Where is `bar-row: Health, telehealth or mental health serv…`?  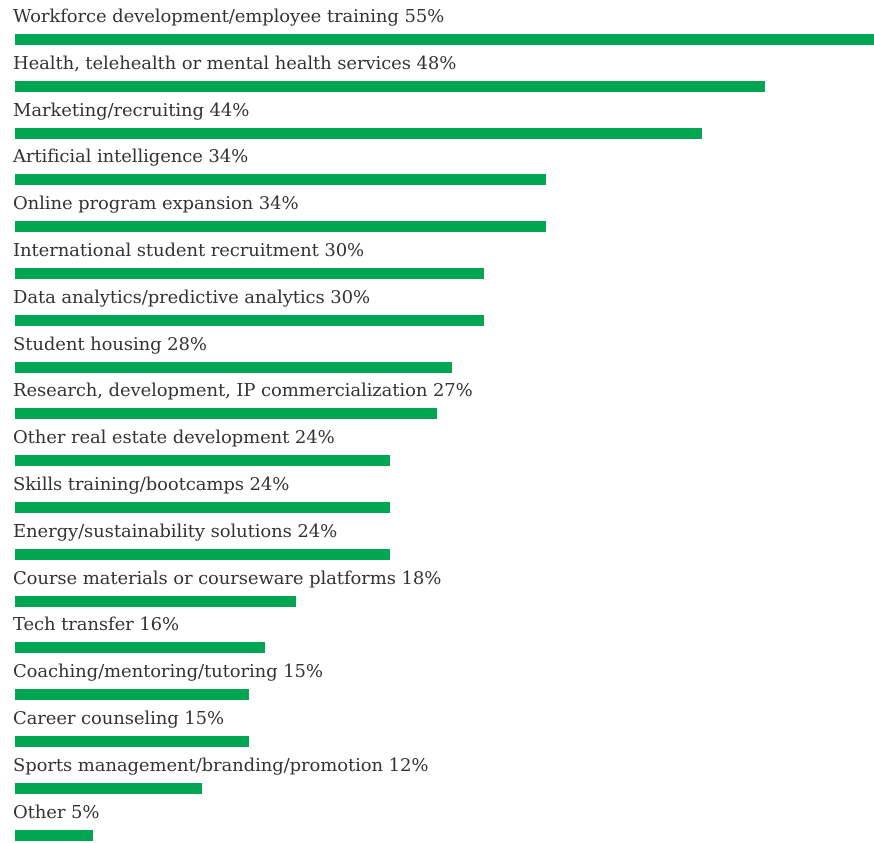 bar-row: Health, telehealth or mental health serv… is located at coordinates (437, 70).